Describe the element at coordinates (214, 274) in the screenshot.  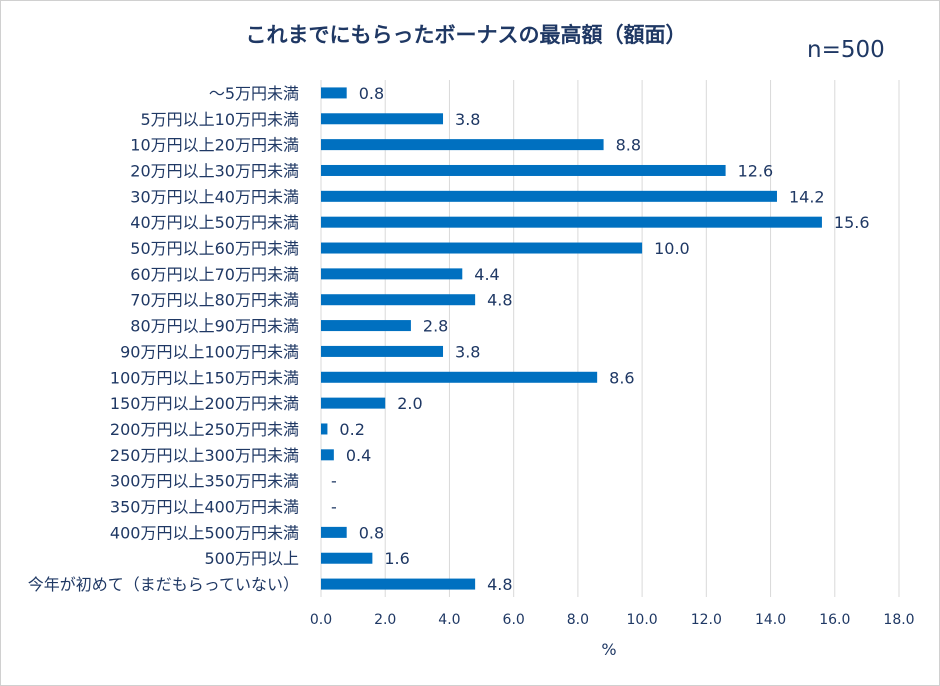
I see `category-label: 60万円以上70万円未満` at that location.